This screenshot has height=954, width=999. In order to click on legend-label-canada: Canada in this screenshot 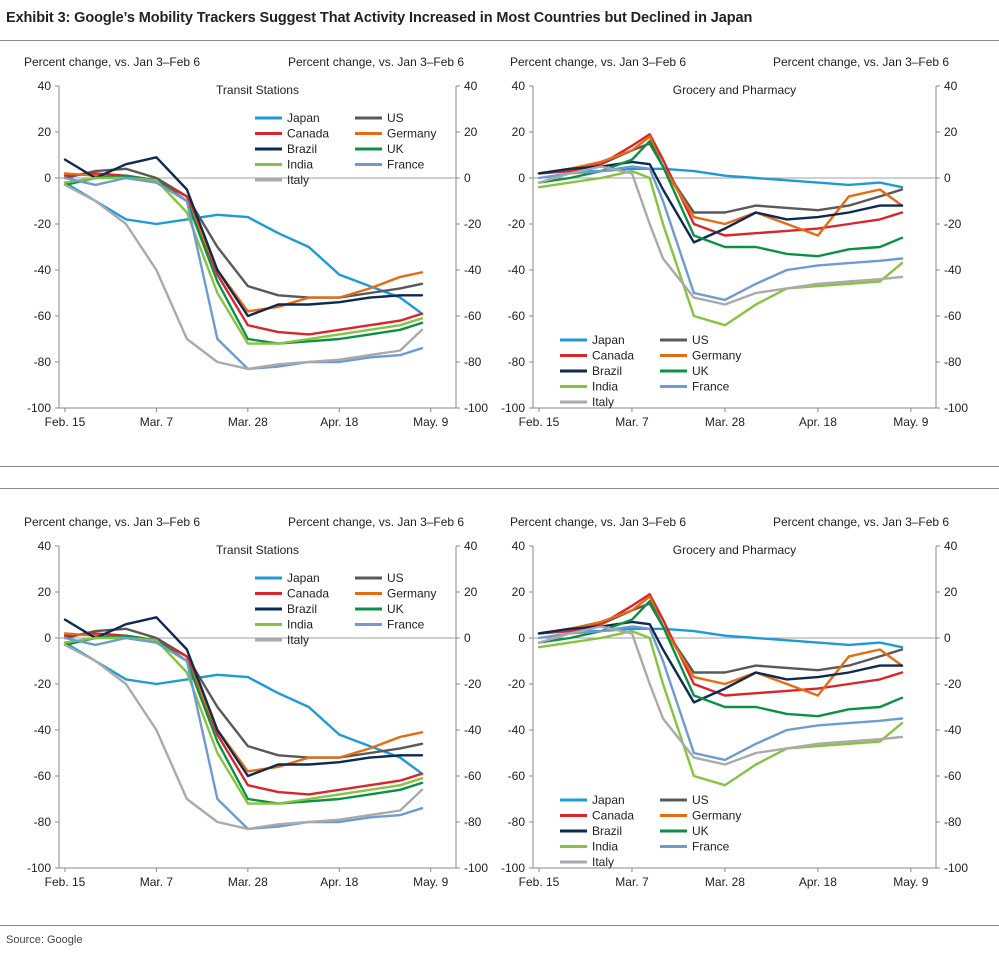, I will do `click(613, 816)`.